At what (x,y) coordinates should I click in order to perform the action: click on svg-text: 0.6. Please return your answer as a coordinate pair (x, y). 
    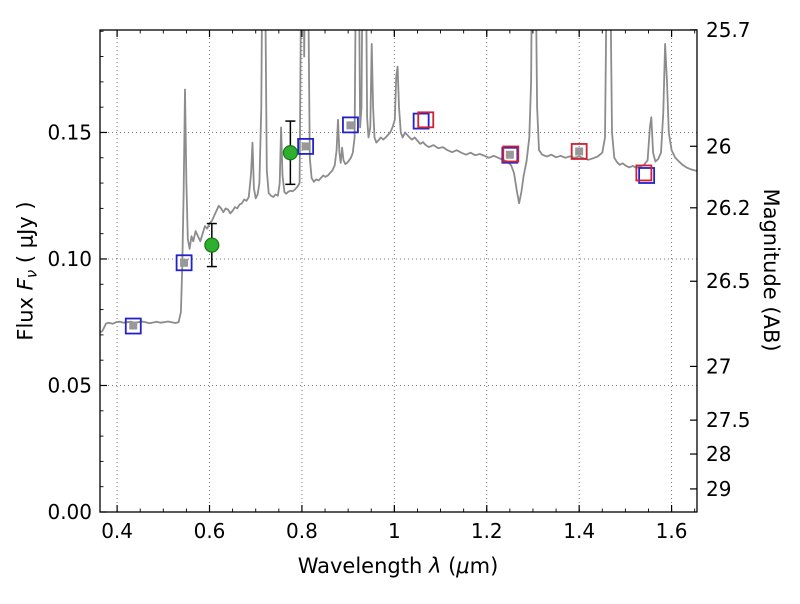
    Looking at the image, I should click on (210, 531).